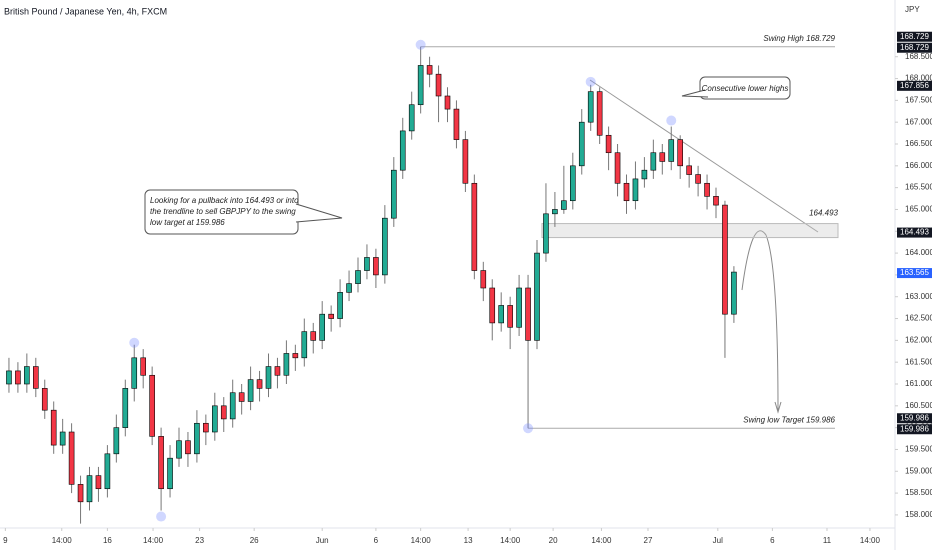 The height and width of the screenshot is (550, 932). I want to click on level-label: Swing low Target 159.986, so click(789, 419).